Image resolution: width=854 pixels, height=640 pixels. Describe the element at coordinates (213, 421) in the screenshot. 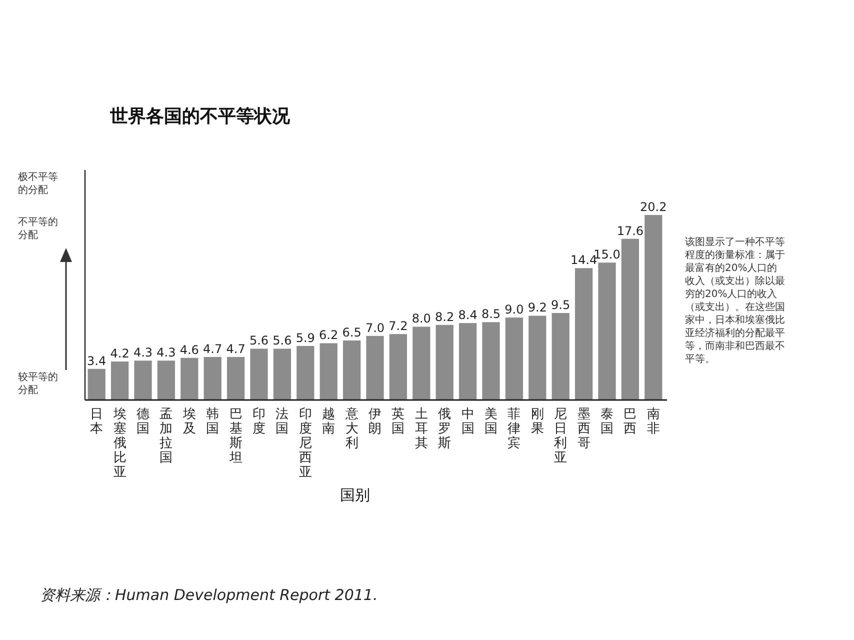

I see `x-tick-label: 韩国` at that location.